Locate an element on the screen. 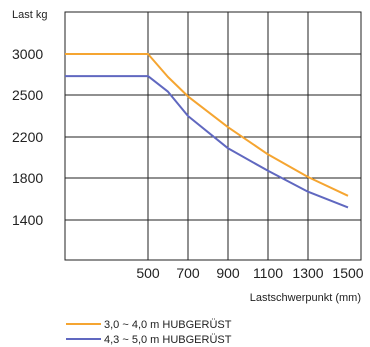  y-tick-label: 2200 is located at coordinates (27, 137).